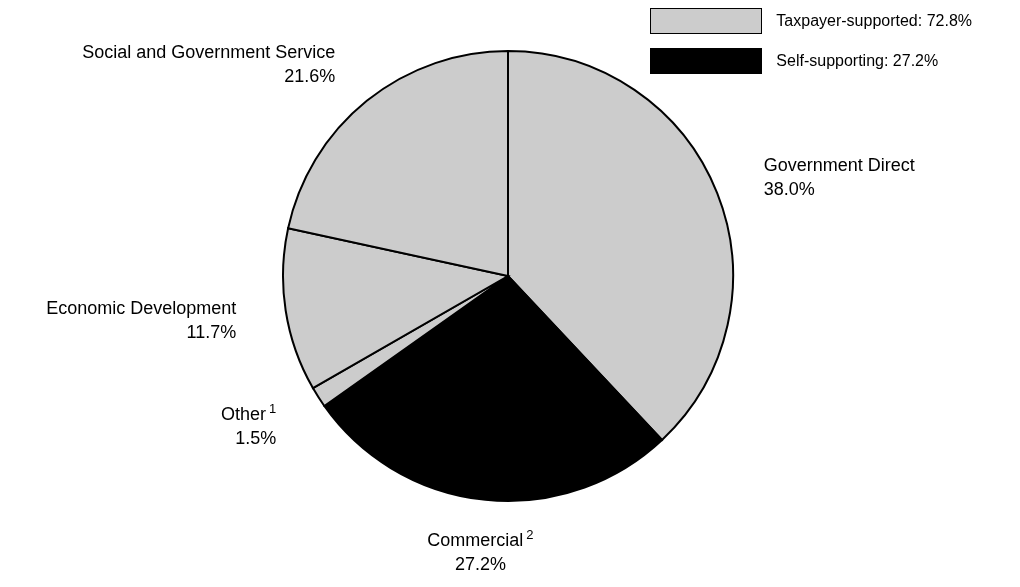 Image resolution: width=1020 pixels, height=587 pixels. I want to click on slice-label: Government Direct, so click(839, 164).